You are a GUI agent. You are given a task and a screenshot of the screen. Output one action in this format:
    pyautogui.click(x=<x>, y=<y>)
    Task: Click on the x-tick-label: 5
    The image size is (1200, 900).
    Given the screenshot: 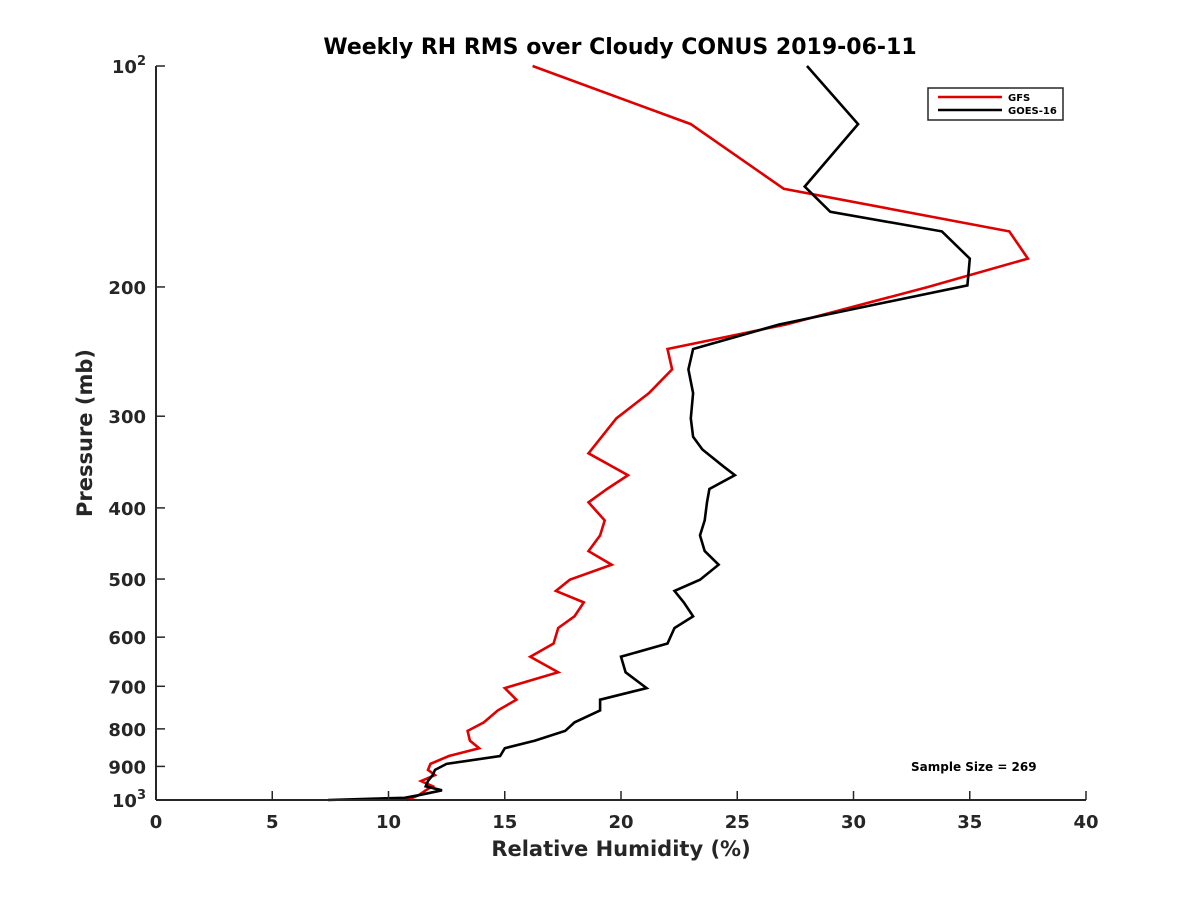 What is the action you would take?
    pyautogui.click(x=272, y=822)
    